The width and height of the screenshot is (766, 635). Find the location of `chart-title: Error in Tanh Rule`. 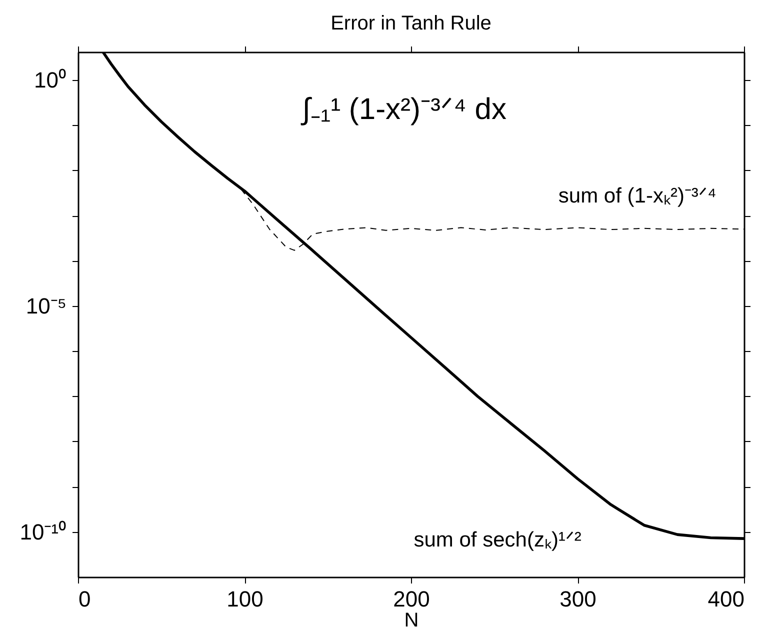

chart-title: Error in Tanh Rule is located at coordinates (411, 23).